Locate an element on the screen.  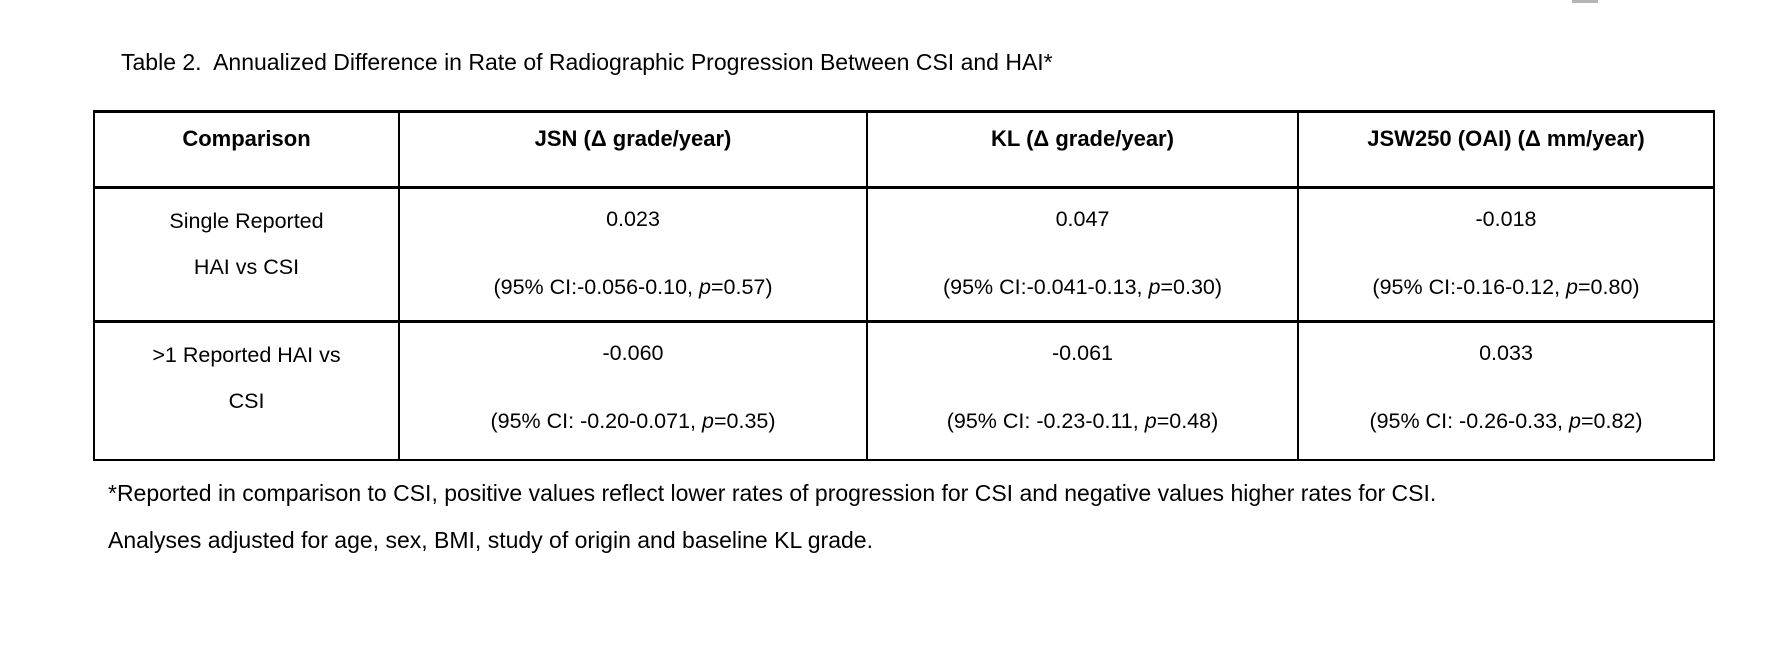
top-edge-artifact is located at coordinates (1585, 1).